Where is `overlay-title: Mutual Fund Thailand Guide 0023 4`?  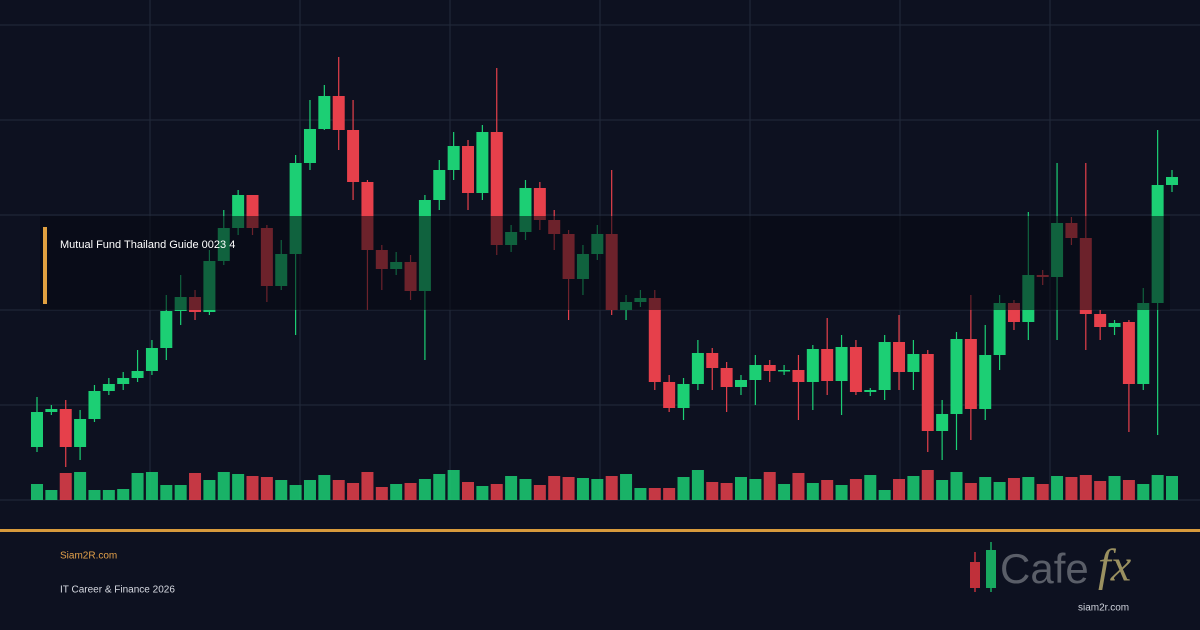
overlay-title: Mutual Fund Thailand Guide 0023 4 is located at coordinates (147, 245).